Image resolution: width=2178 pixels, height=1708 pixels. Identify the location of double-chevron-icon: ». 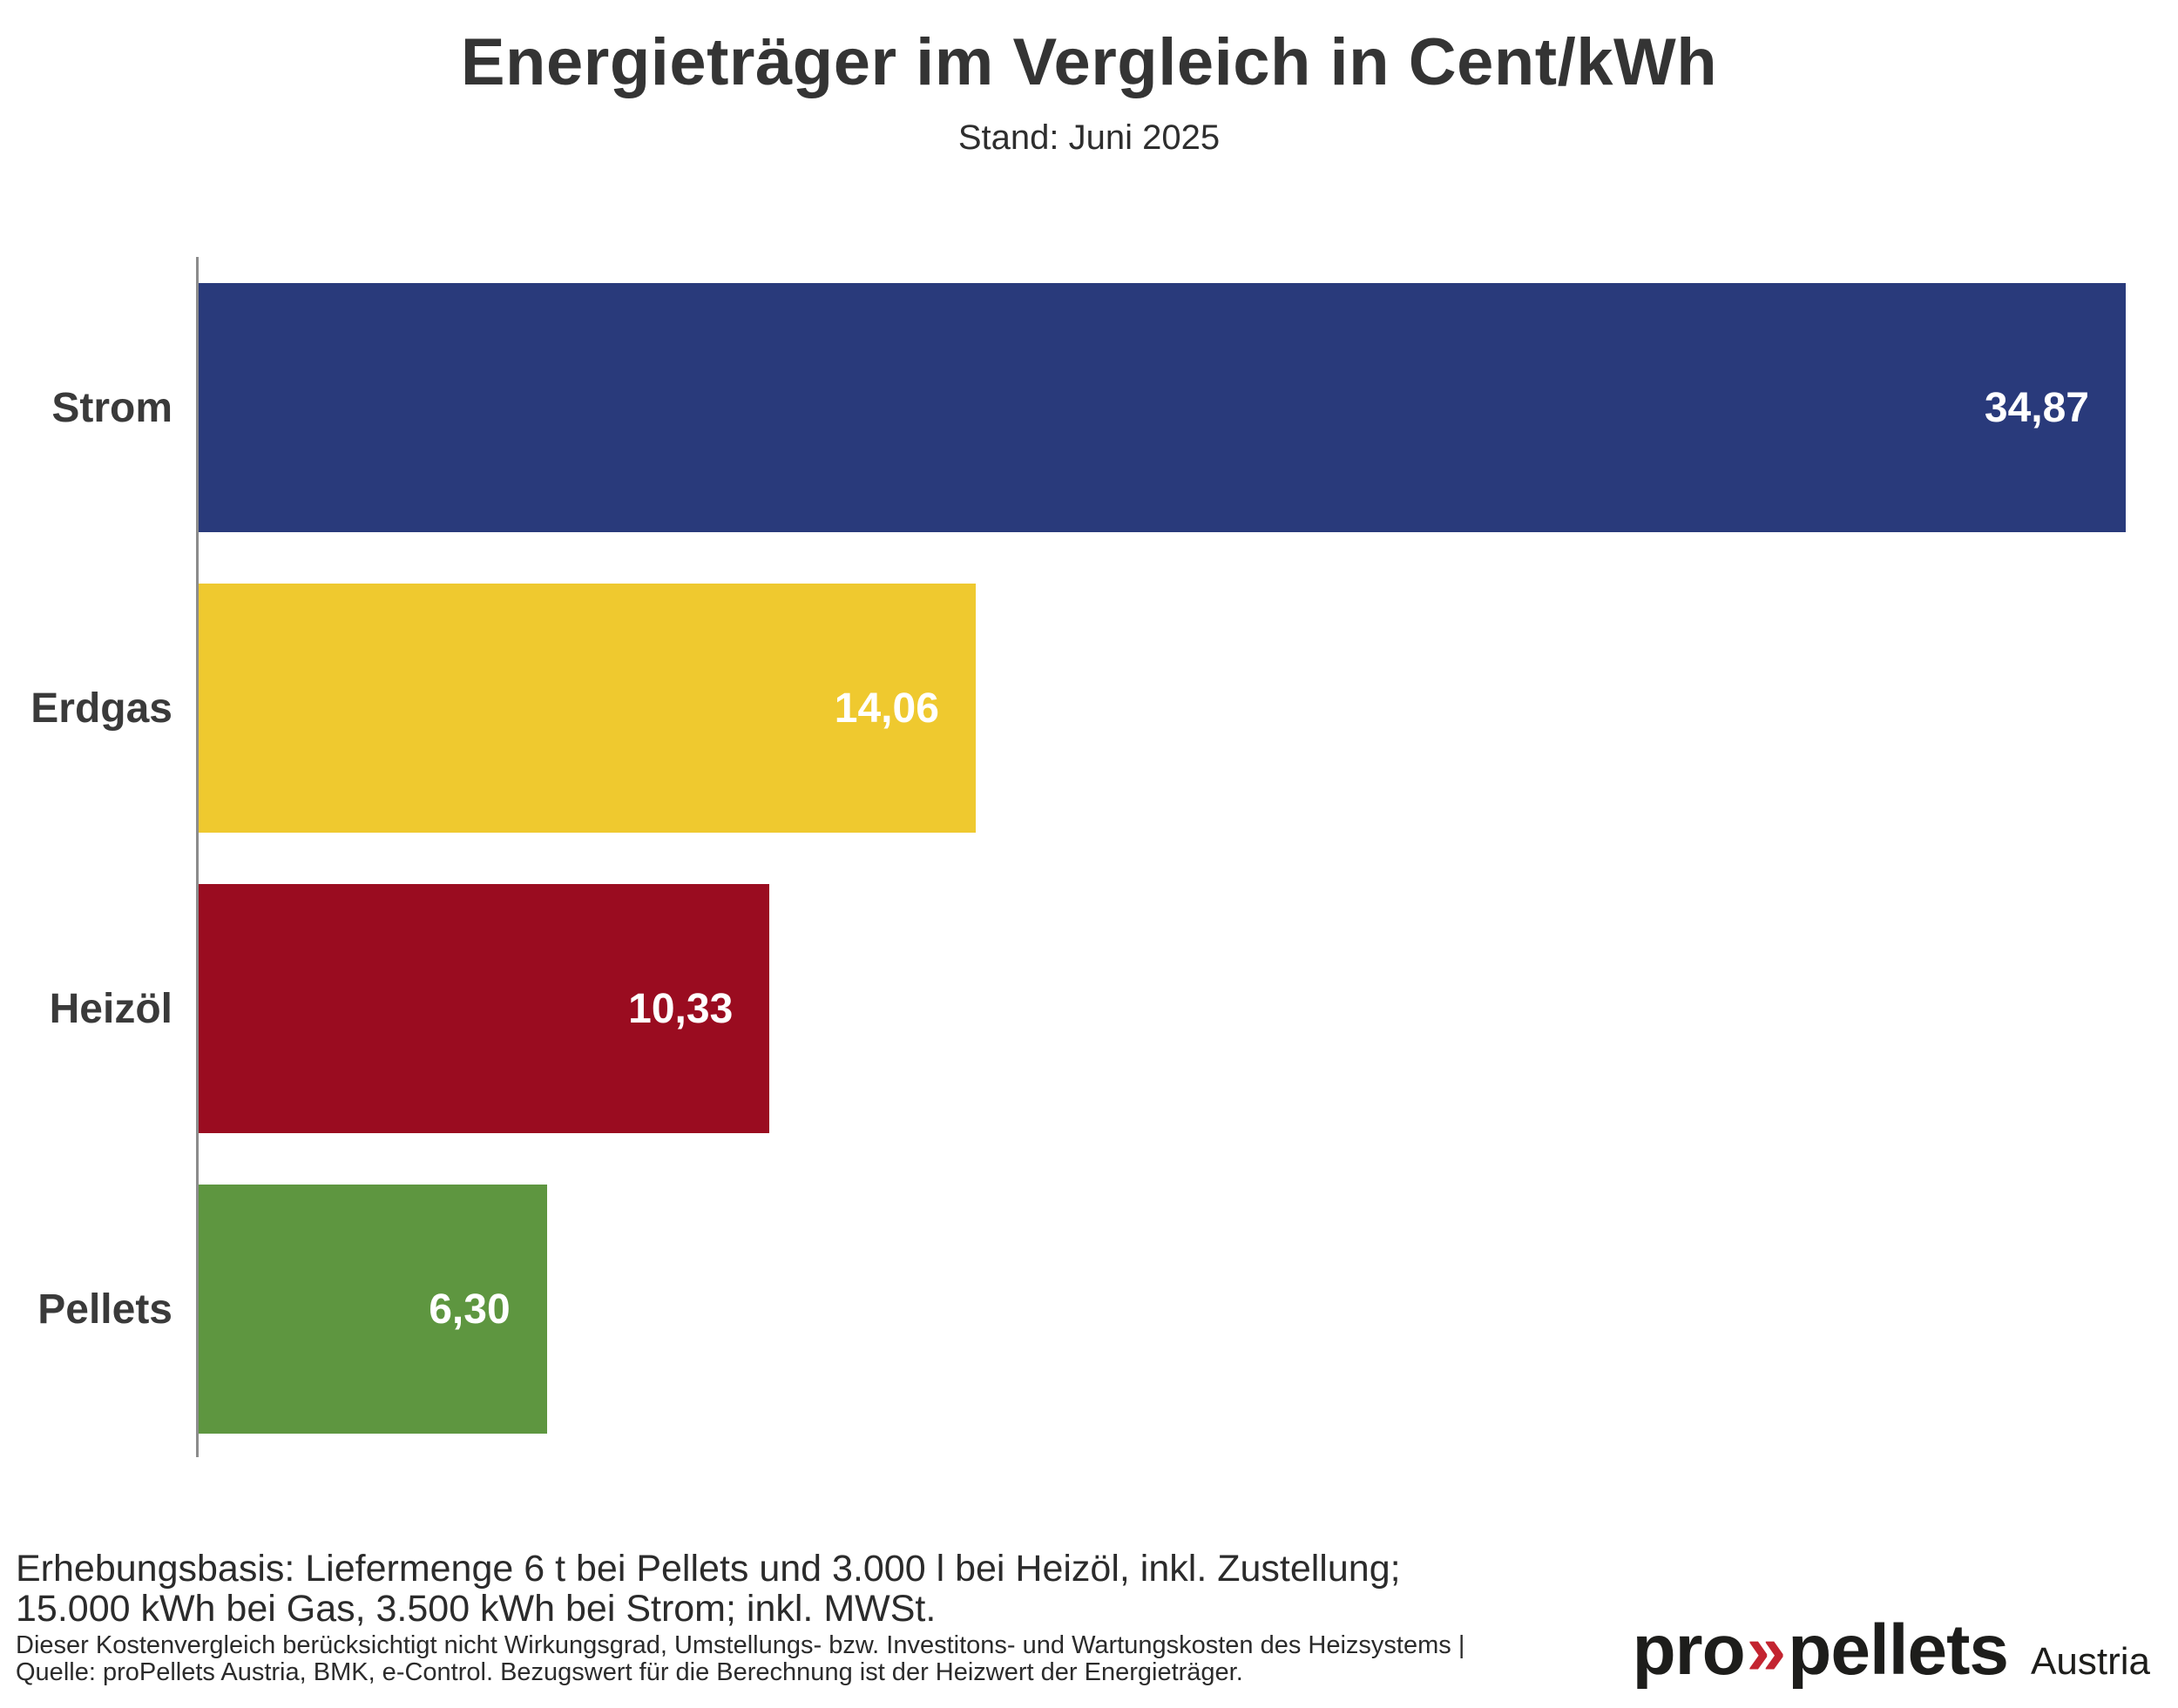
(1766, 1650).